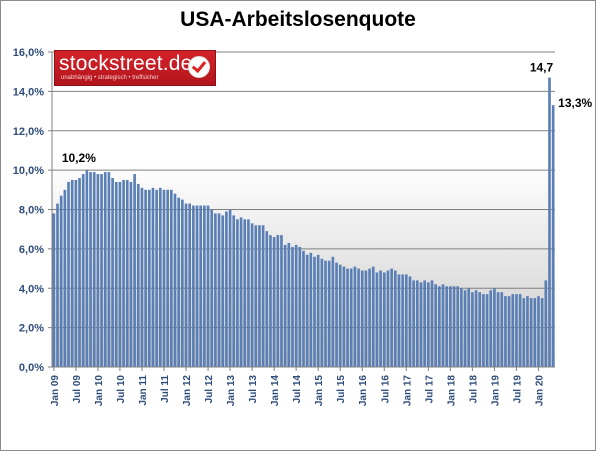  I want to click on x-tick-label: Jul 16, so click(385, 389).